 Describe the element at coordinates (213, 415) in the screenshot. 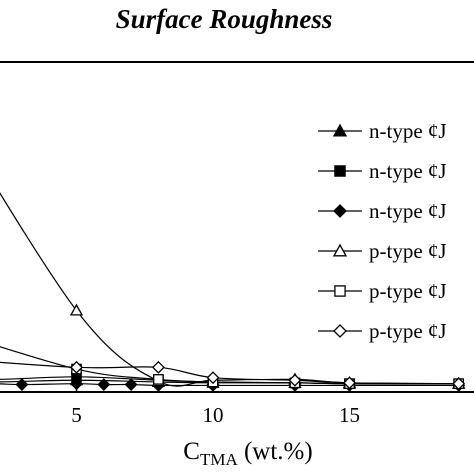

I see `x-tick-label: 10` at that location.